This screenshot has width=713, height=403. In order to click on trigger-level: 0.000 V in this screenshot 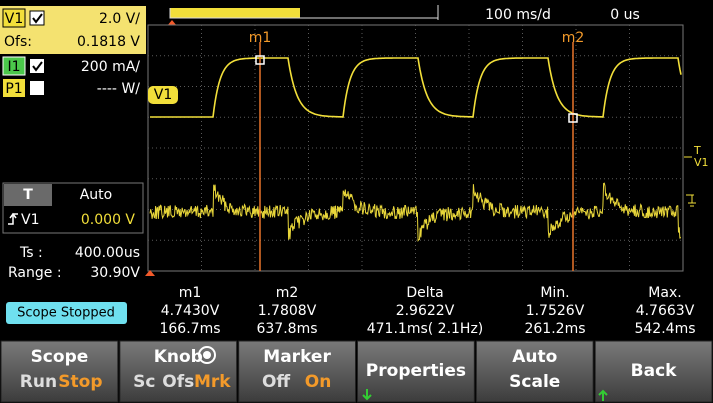, I will do `click(108, 220)`.